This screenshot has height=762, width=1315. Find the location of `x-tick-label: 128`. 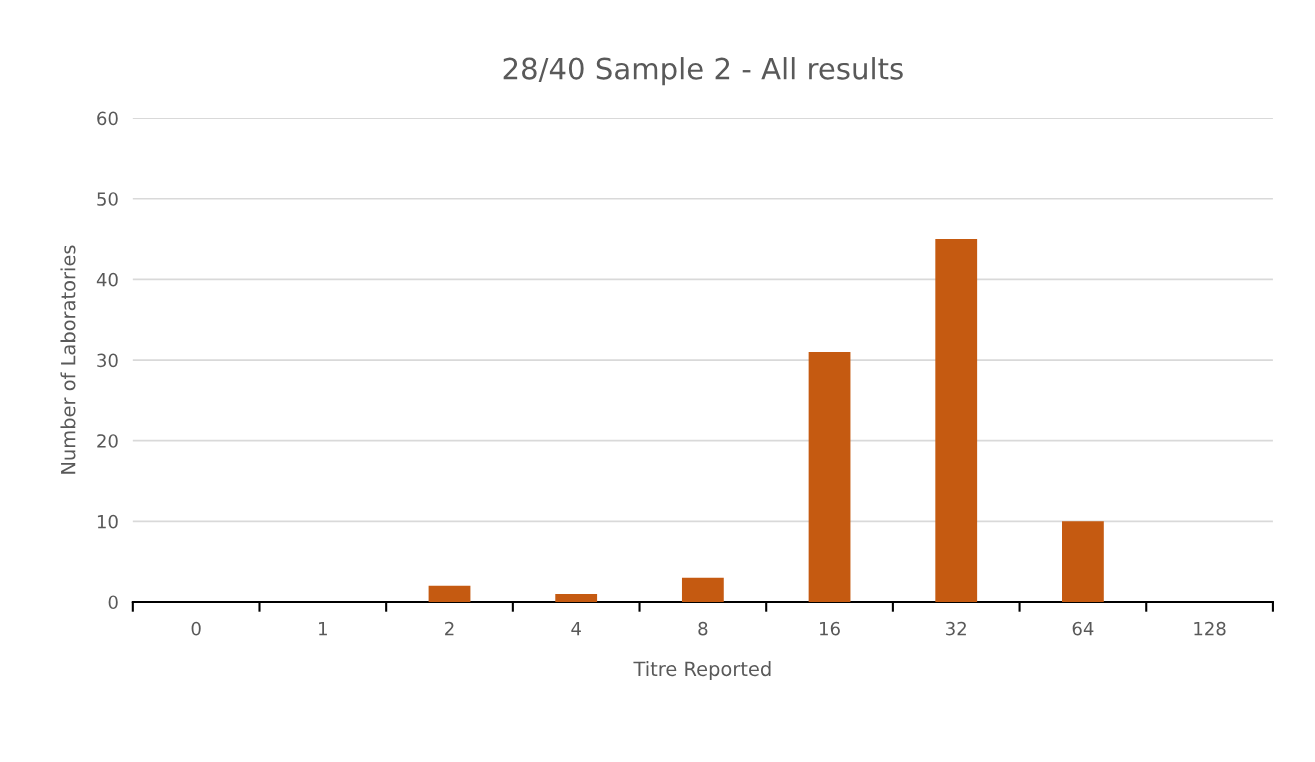

x-tick-label: 128 is located at coordinates (1210, 628).